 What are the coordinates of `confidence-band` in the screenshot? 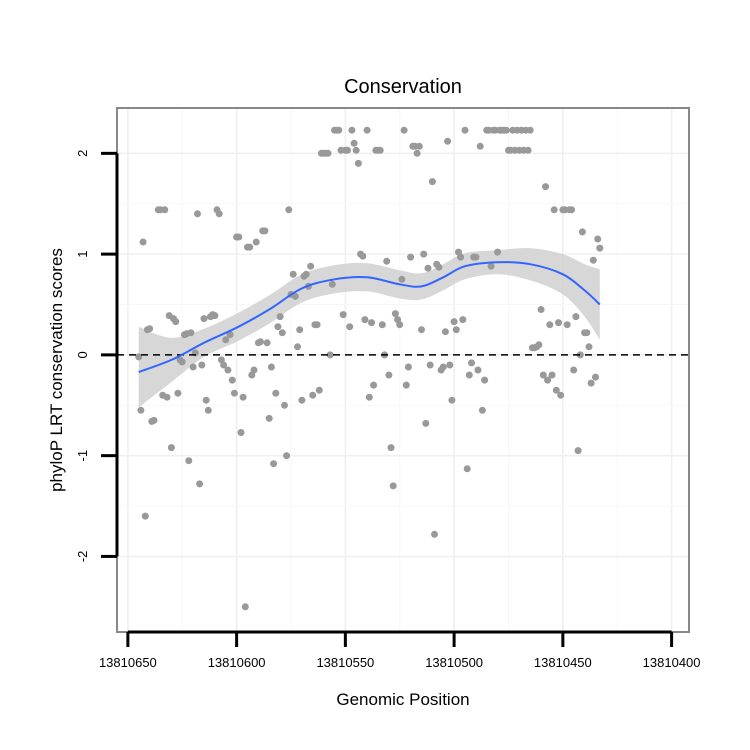 It's located at (369, 327).